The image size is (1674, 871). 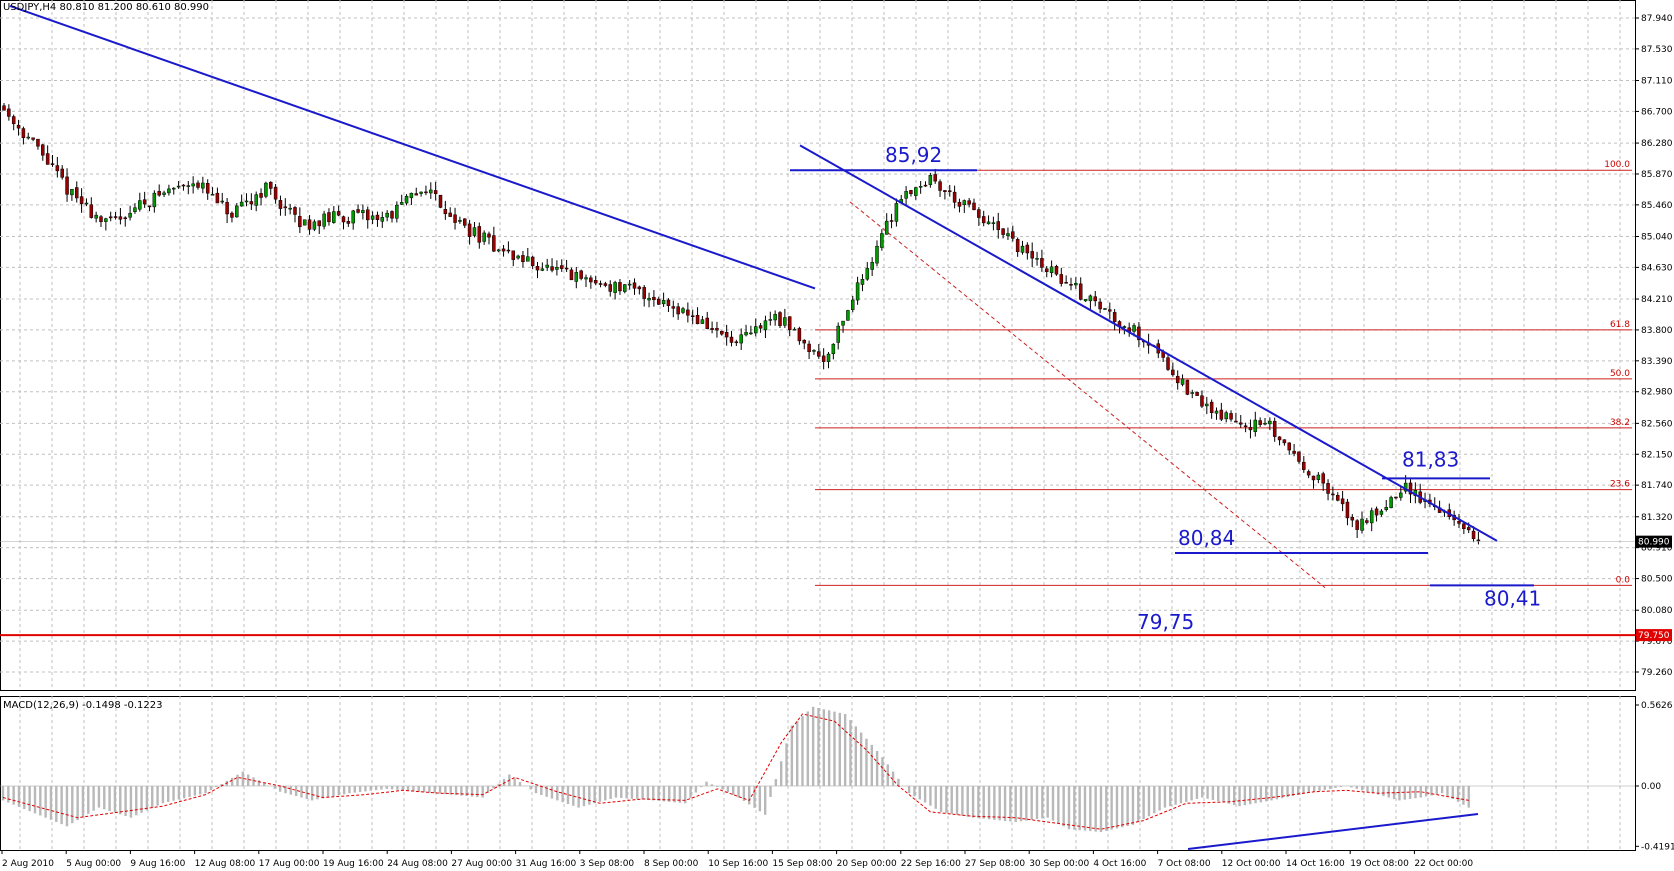 What do you see at coordinates (1657, 50) in the screenshot?
I see `price-tick-label: 87.530` at bounding box center [1657, 50].